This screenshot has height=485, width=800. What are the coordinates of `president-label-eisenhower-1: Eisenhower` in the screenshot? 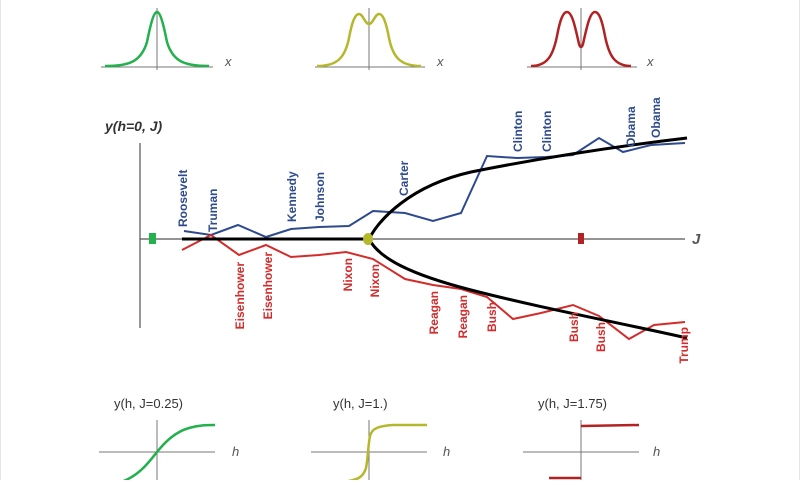 It's located at (240, 296).